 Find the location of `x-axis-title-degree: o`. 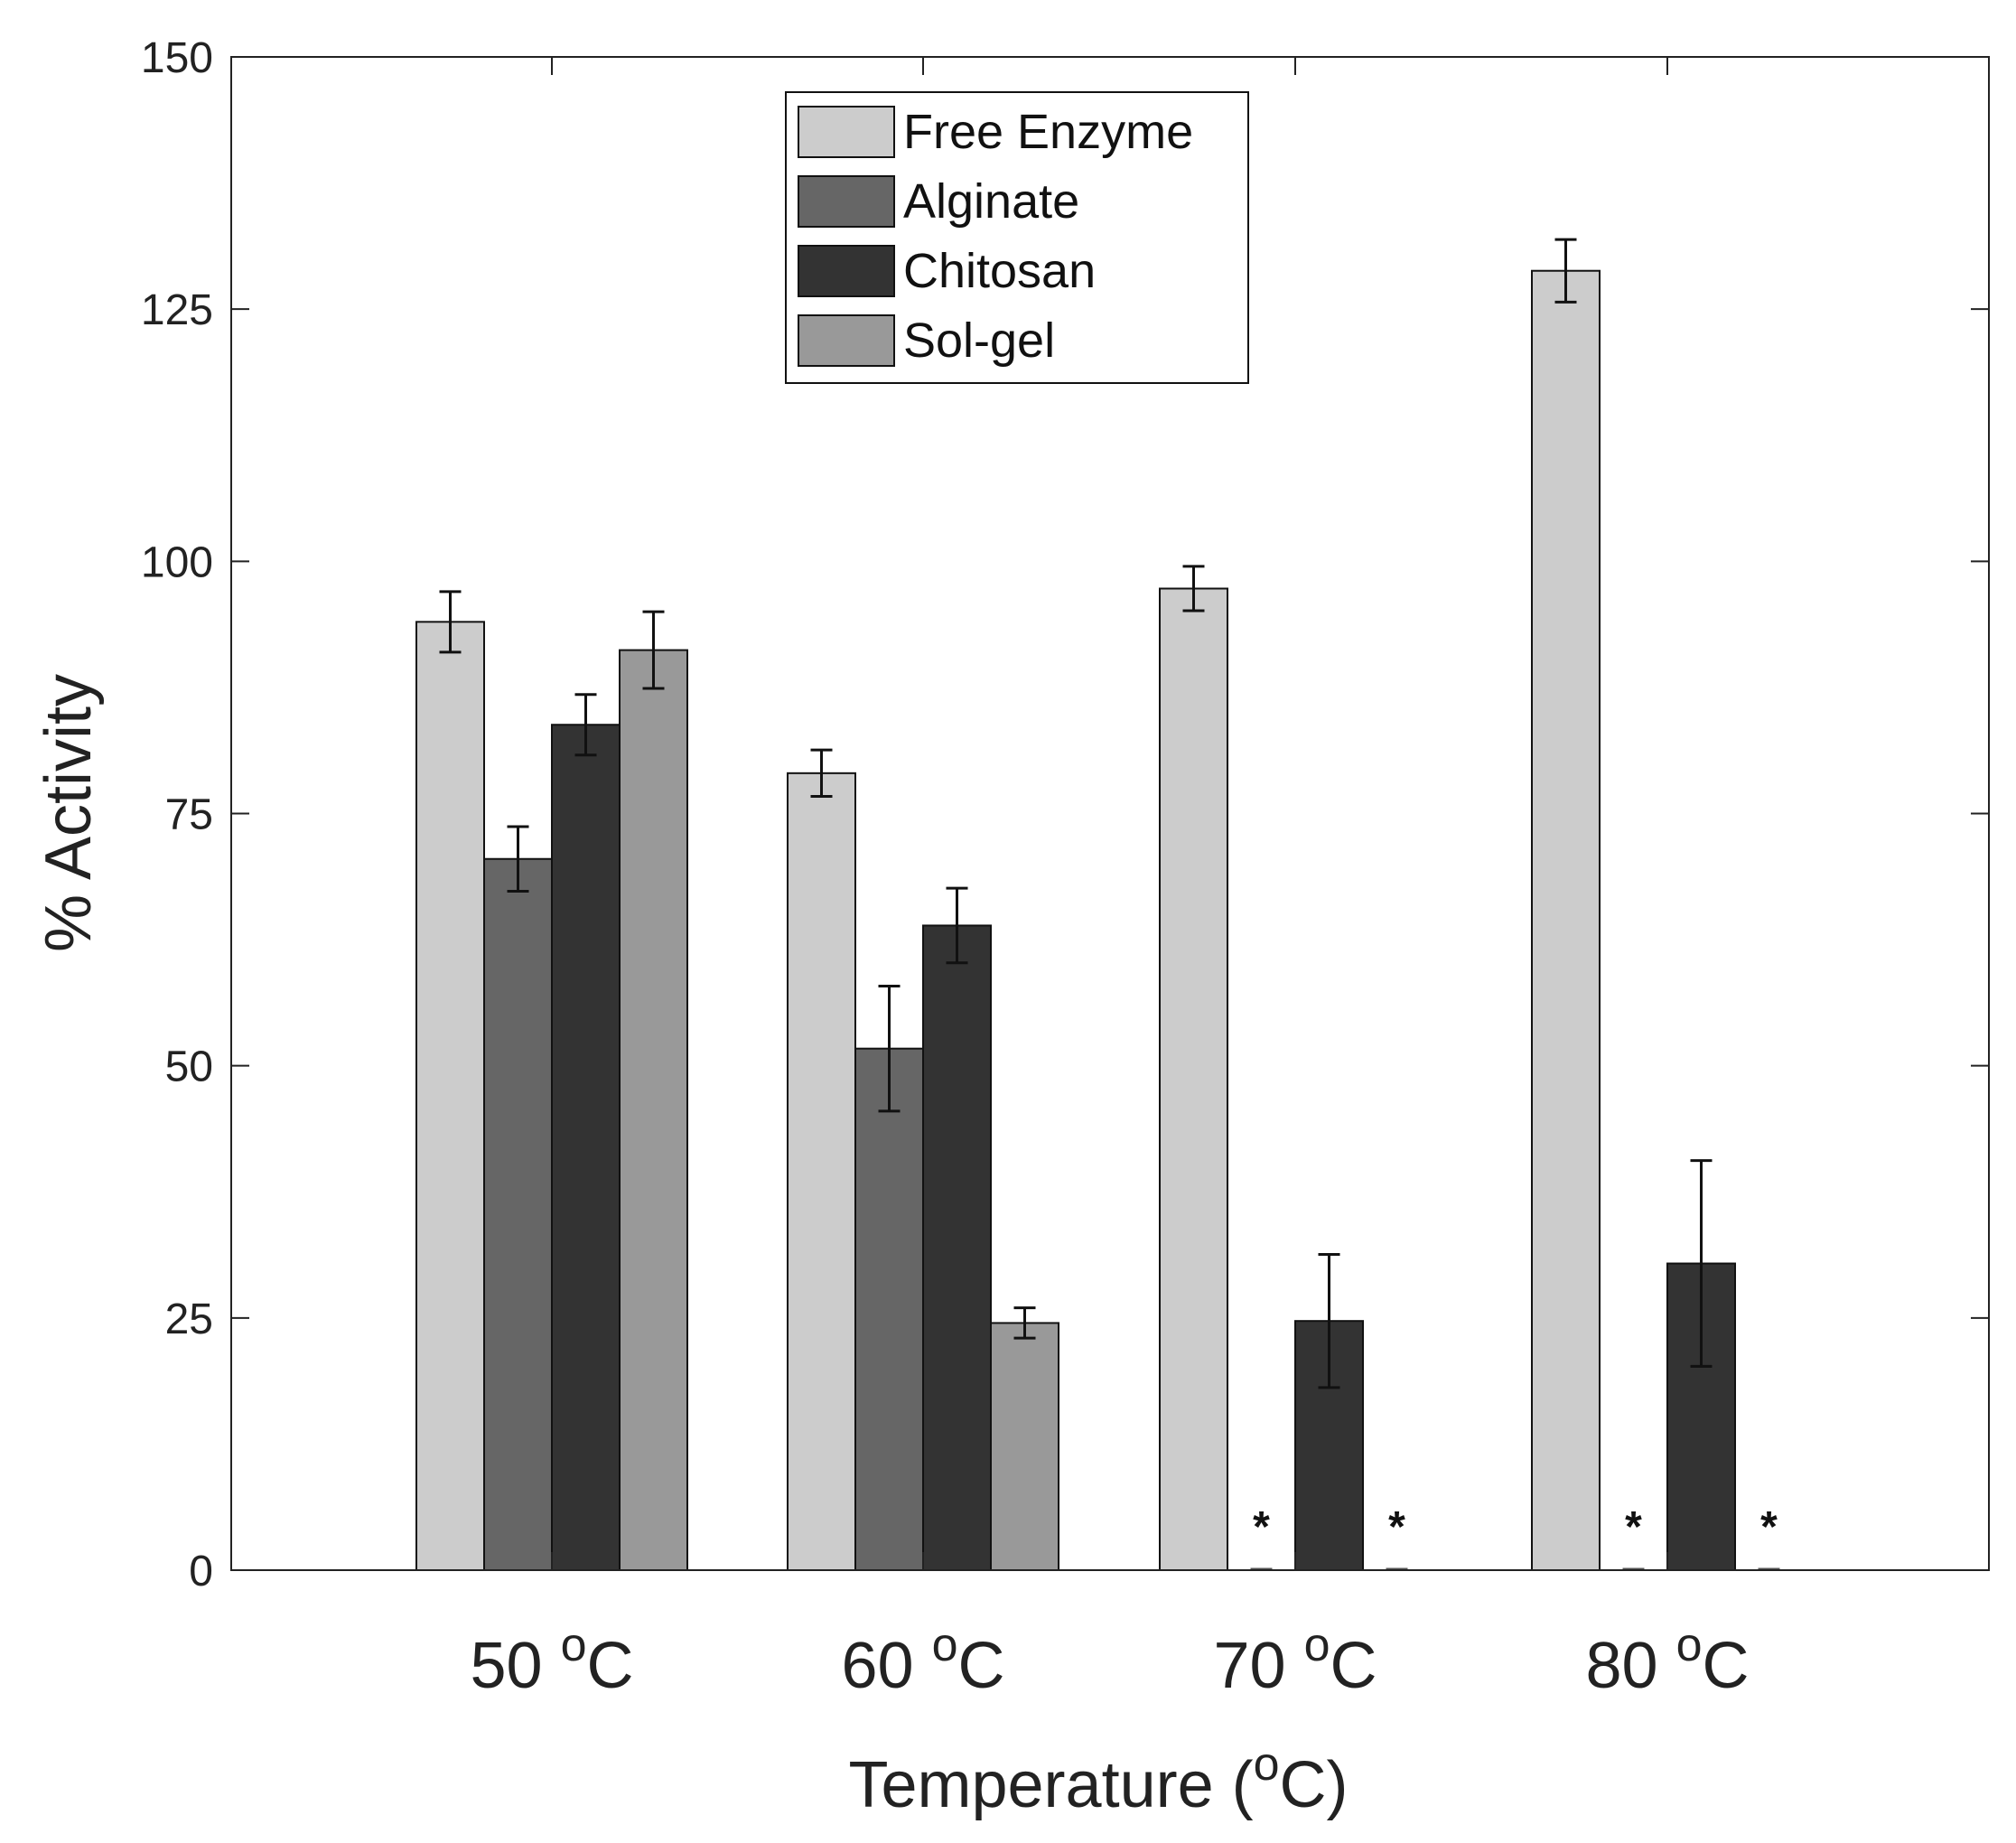

x-axis-title-degree: o is located at coordinates (1267, 1764).